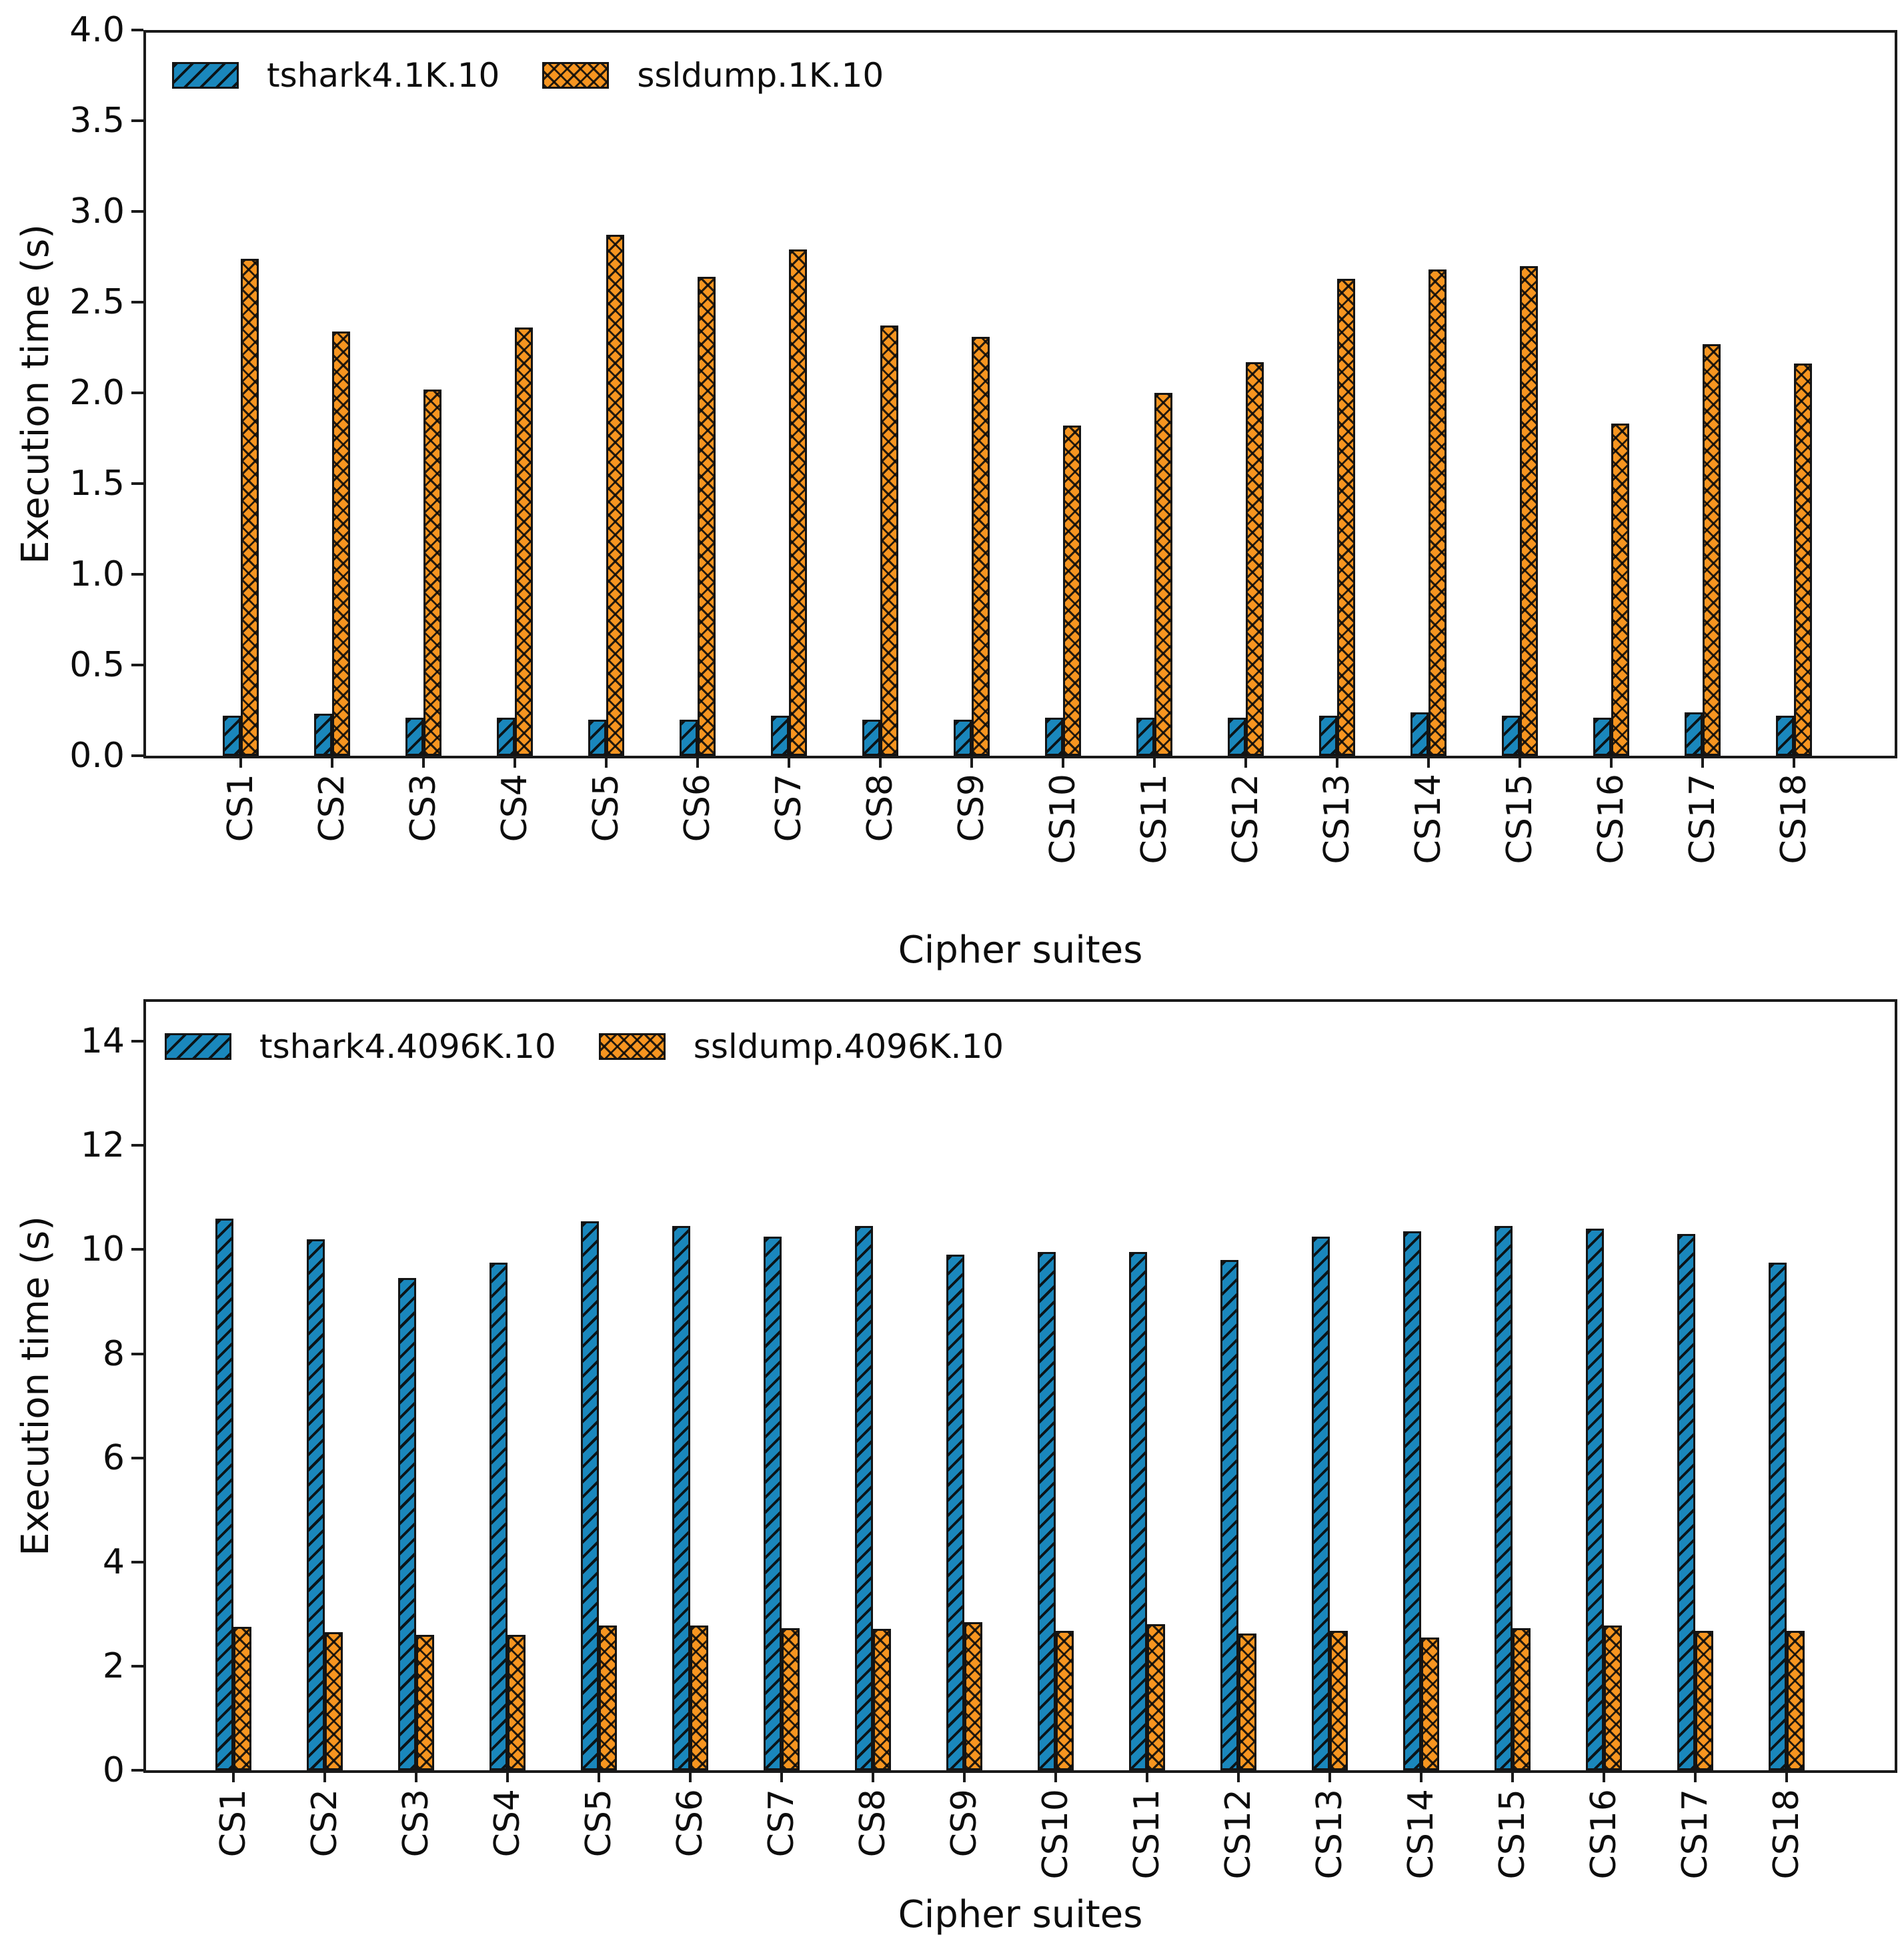 This screenshot has height=1941, width=1904. Describe the element at coordinates (1419, 734) in the screenshot. I see `bar-tshark4.1K.10-CS14` at that location.